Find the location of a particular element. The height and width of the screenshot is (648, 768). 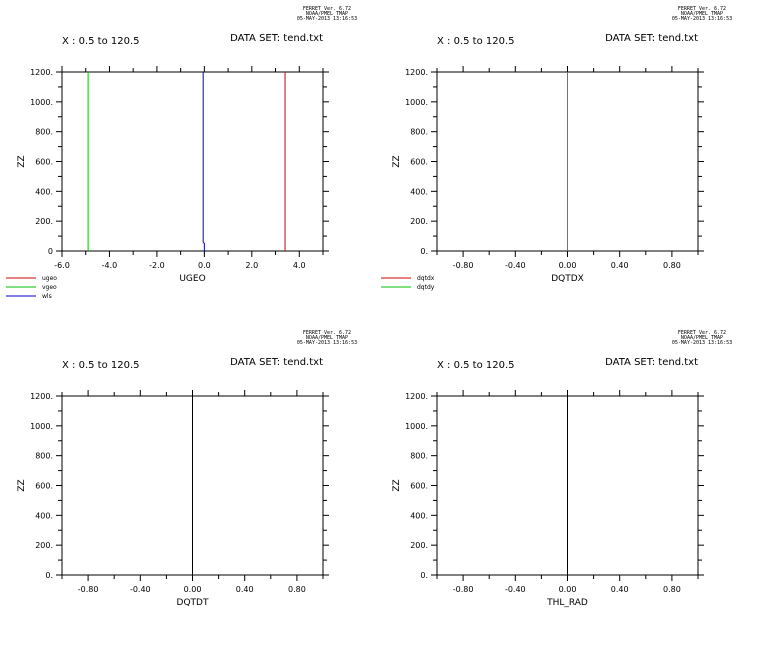

x-tick-label: 2.0 is located at coordinates (251, 265).